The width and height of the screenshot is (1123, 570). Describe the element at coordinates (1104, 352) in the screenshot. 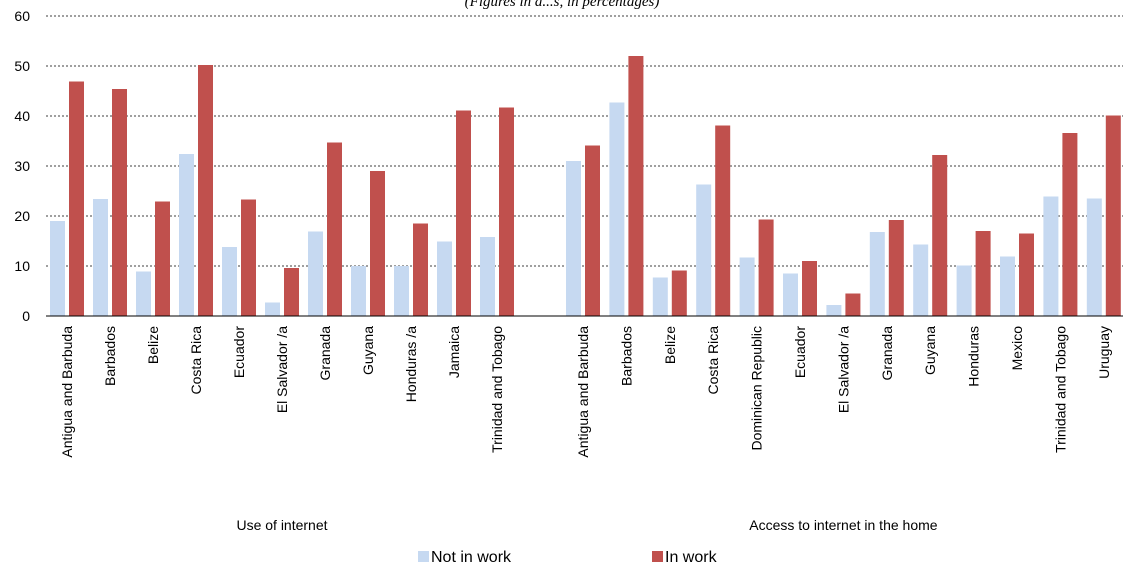

I see `x-tick-label: Uruguay` at that location.